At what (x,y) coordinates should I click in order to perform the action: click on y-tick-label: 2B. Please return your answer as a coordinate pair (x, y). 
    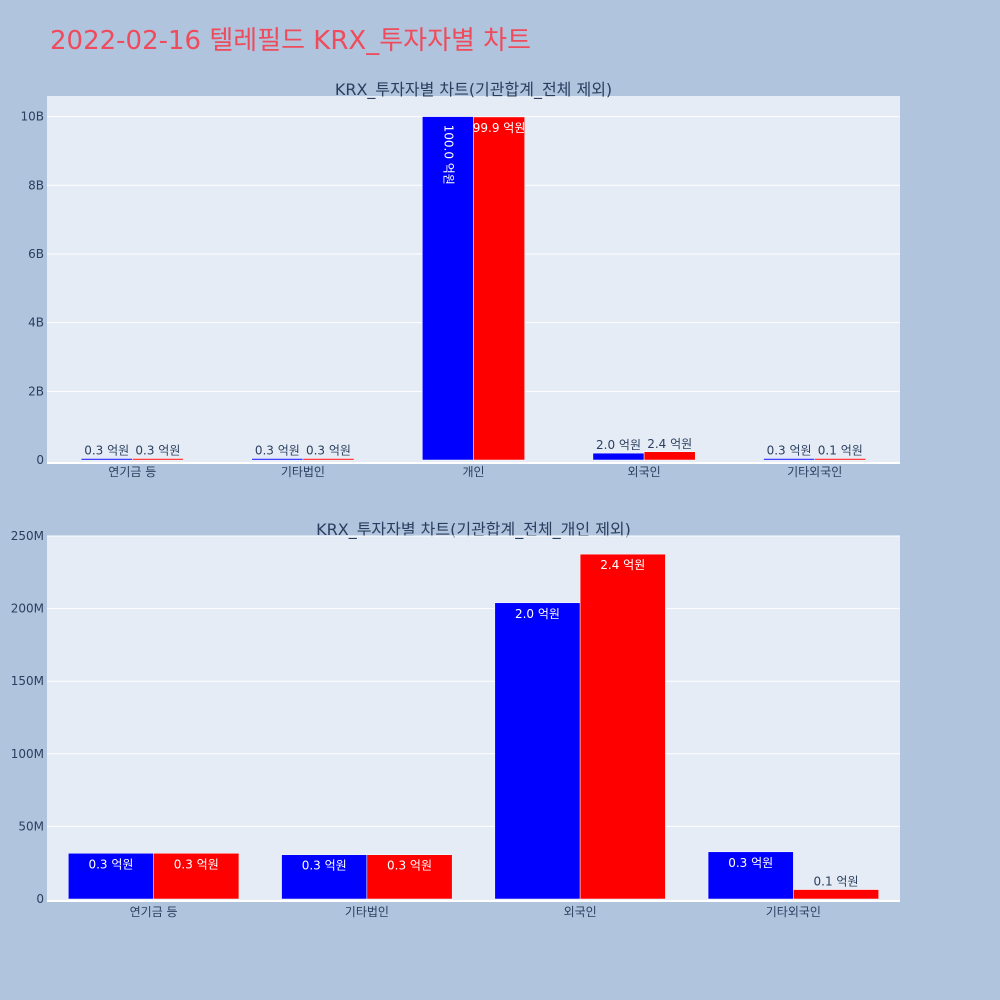
    Looking at the image, I should click on (36, 391).